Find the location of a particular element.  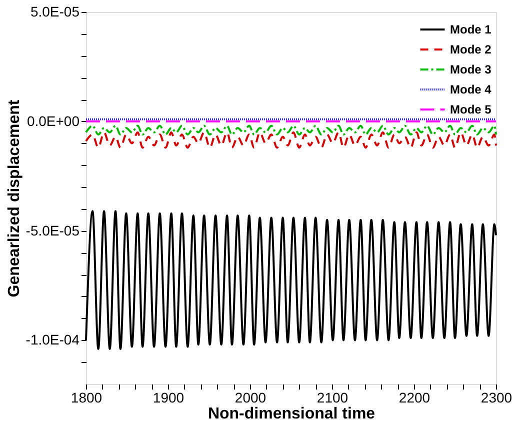

x-tick-label: 2300 is located at coordinates (496, 398).